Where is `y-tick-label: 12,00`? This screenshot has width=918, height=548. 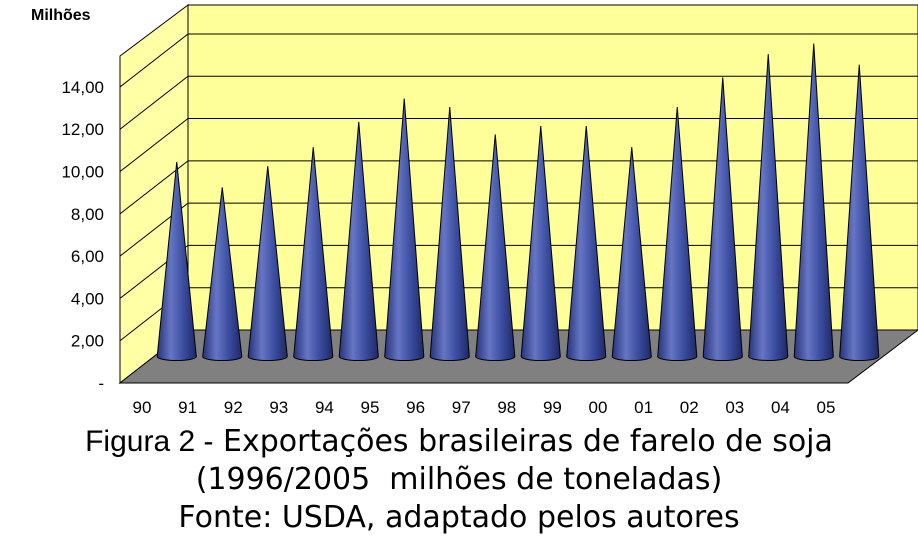
y-tick-label: 12,00 is located at coordinates (82, 129).